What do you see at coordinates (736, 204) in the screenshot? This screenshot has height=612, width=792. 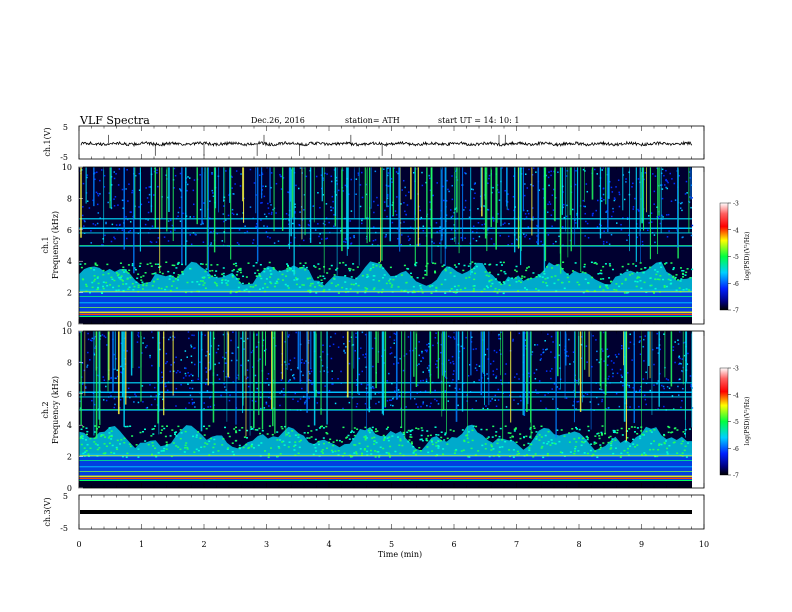 I see `colorbar-tick-label: -3` at bounding box center [736, 204].